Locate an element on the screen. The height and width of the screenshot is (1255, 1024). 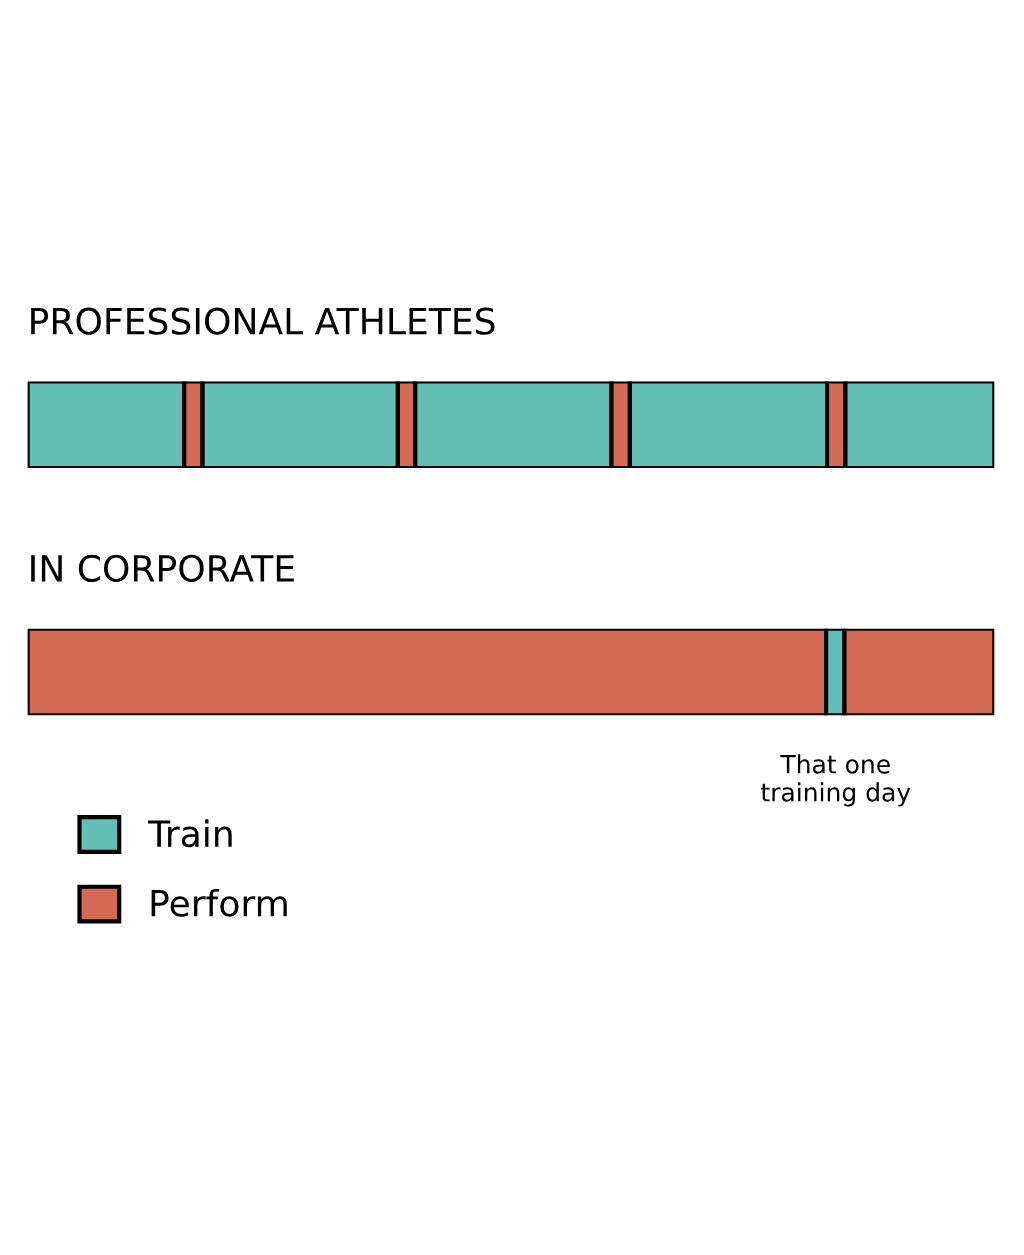
chart-title: PROFESSIONAL ATHLETES is located at coordinates (263, 321).